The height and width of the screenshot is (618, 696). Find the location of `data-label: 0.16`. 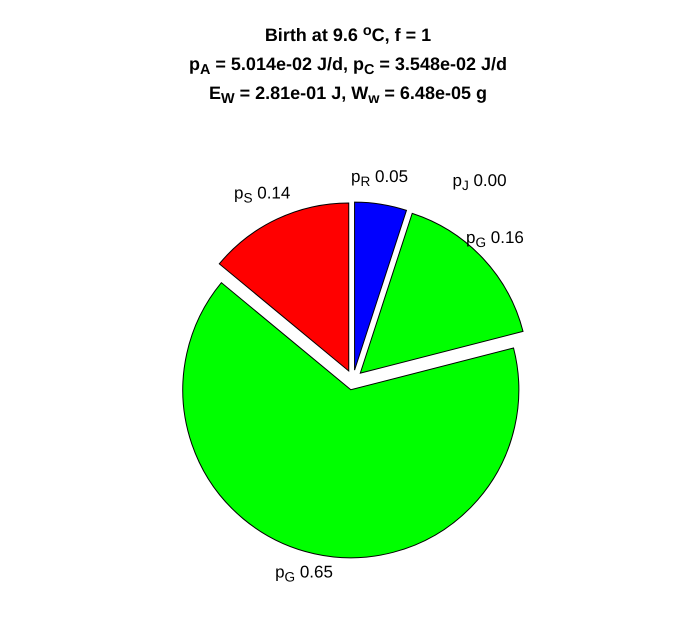

data-label: 0.16 is located at coordinates (505, 237).